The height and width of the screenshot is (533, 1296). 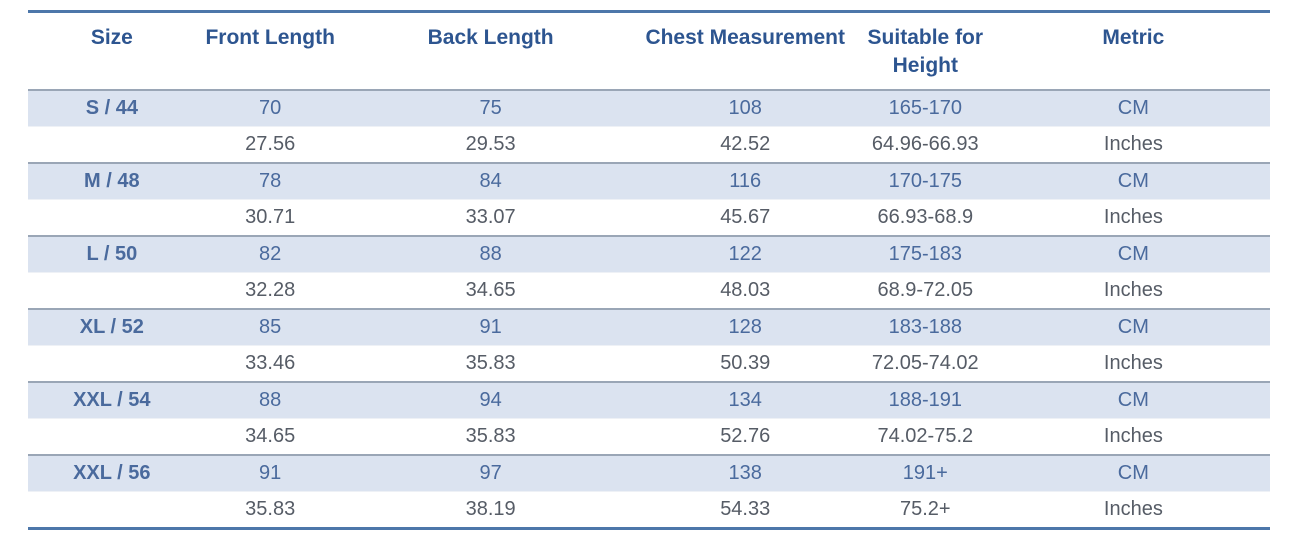 I want to click on height-cell: 66.93-68.9, so click(x=925, y=217).